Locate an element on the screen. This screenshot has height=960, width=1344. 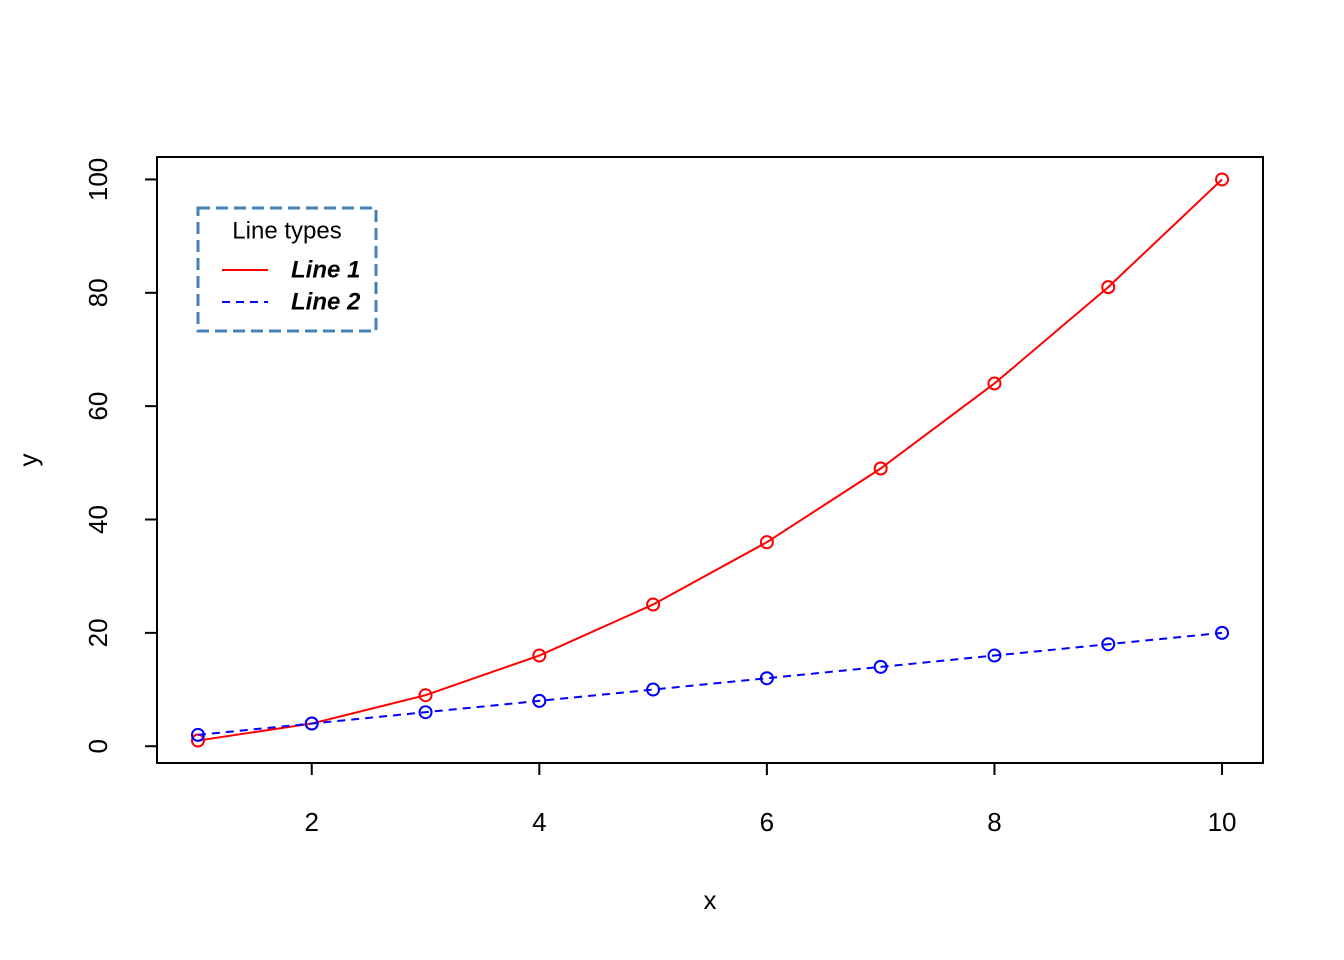
x-axis-label: x is located at coordinates (710, 900).